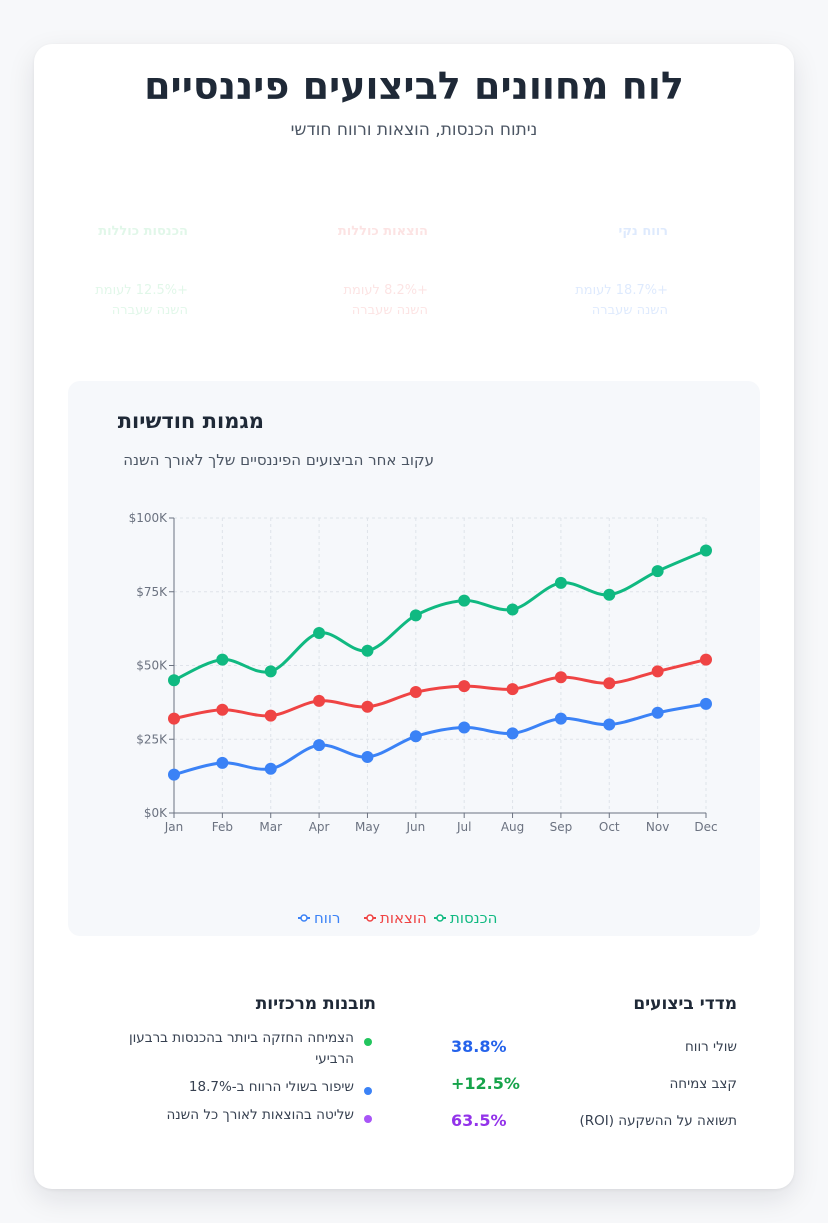 The image size is (828, 1223). Describe the element at coordinates (94, 279) in the screenshot. I see `kpi-total-revenue: הכנסות כוללות +12.5% לעומת השנה שעברה` at that location.